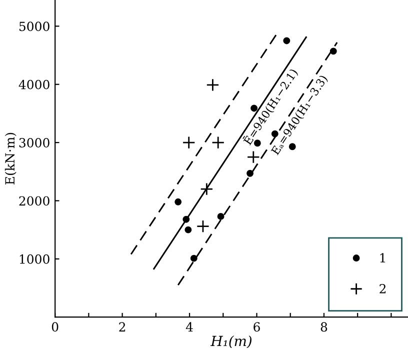 The height and width of the screenshot is (350, 408). Describe the element at coordinates (35, 259) in the screenshot. I see `y-tick-label: 1000` at that location.